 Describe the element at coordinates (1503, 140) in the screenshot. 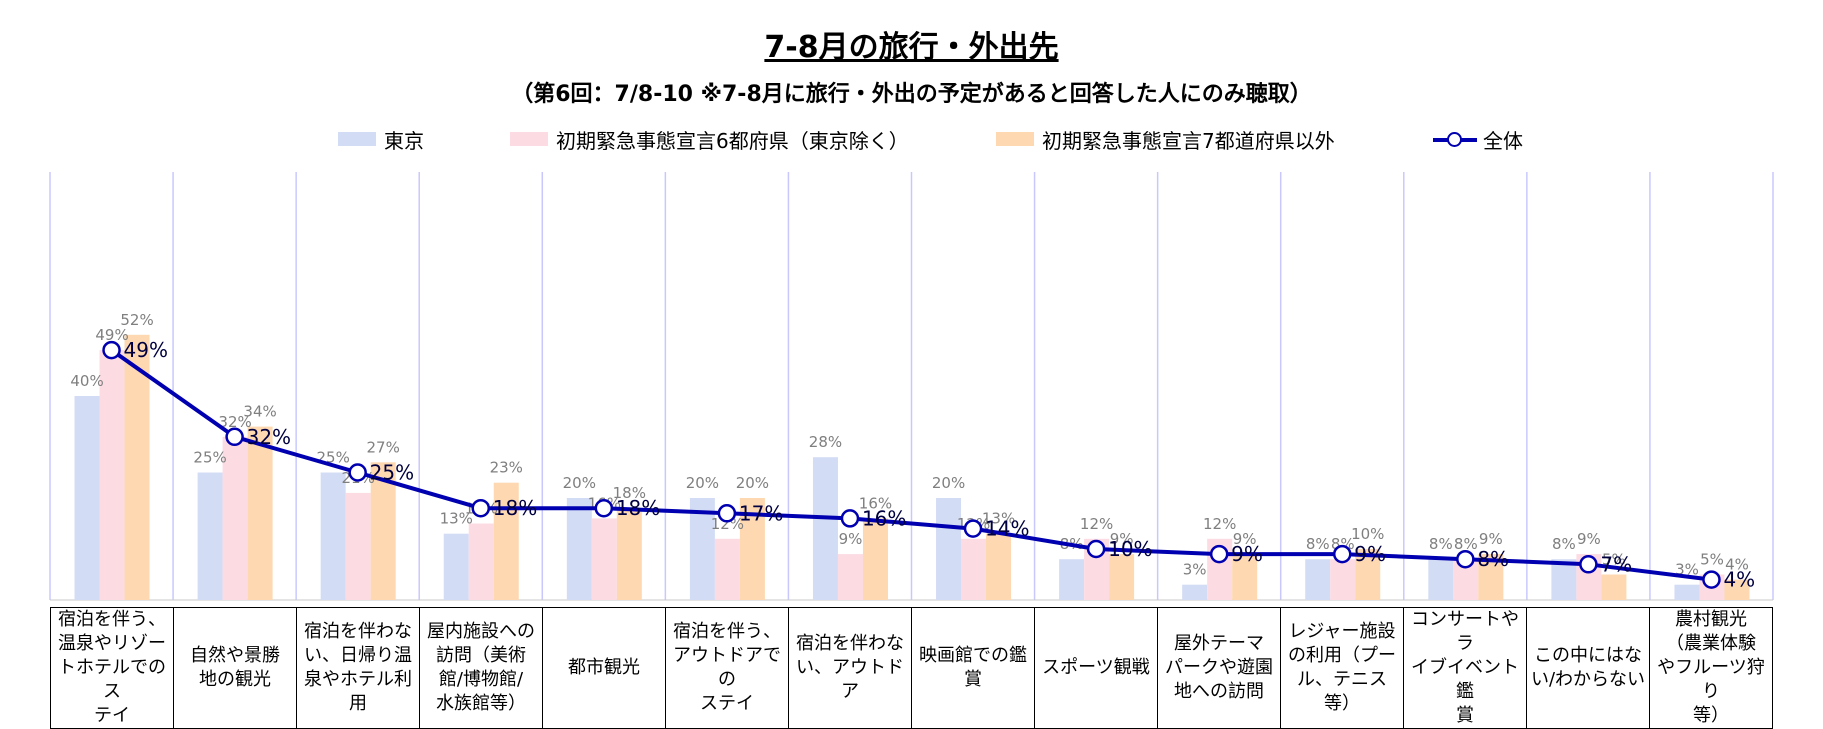

I see `legend-label-overall: 全体` at that location.